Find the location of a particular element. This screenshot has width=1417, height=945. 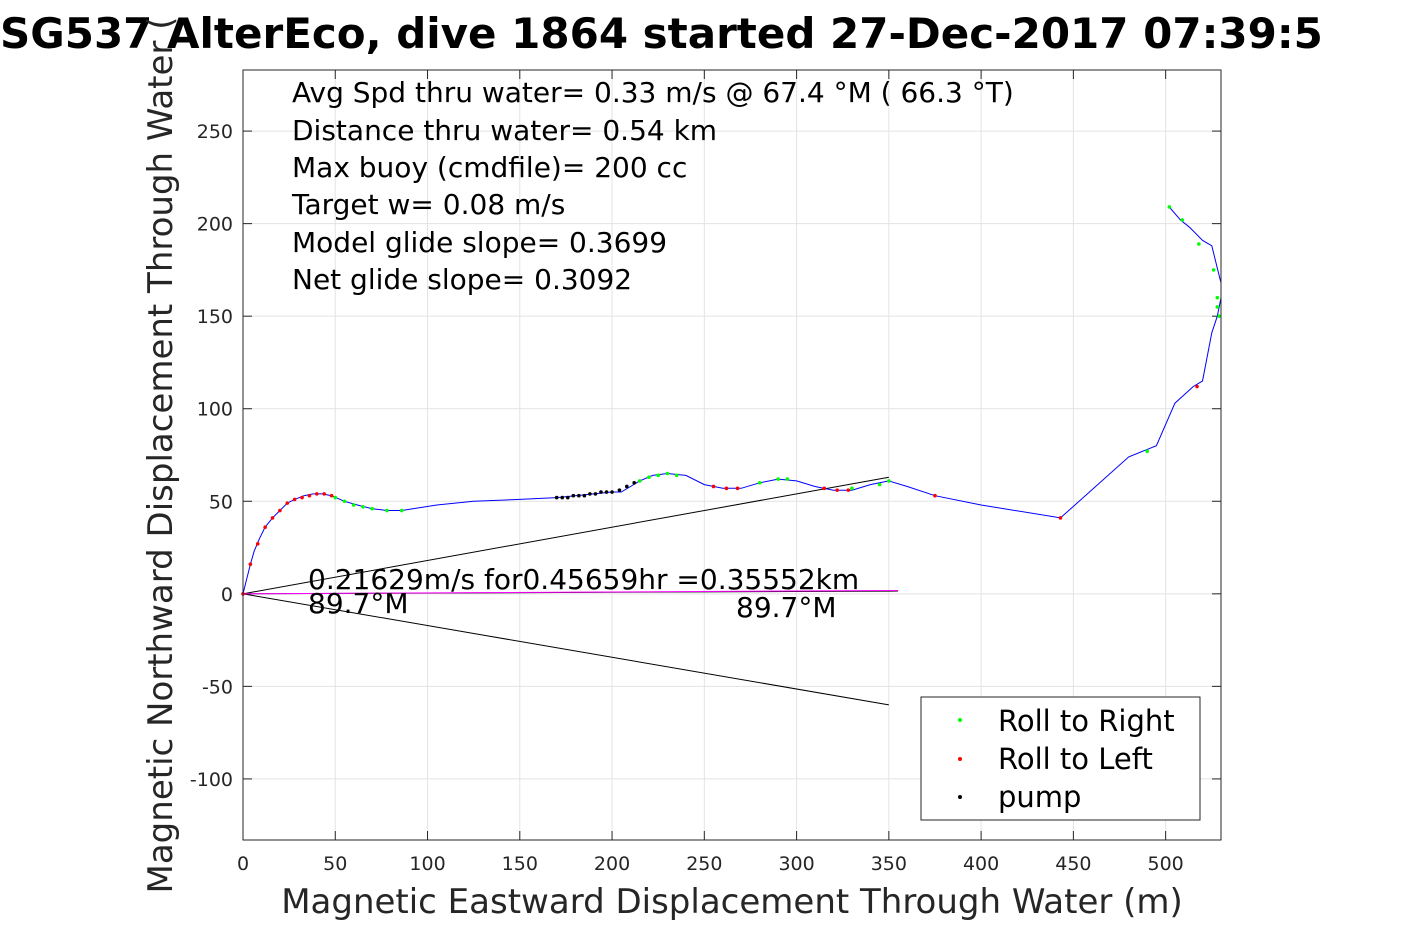

legend-box is located at coordinates (1060, 758).